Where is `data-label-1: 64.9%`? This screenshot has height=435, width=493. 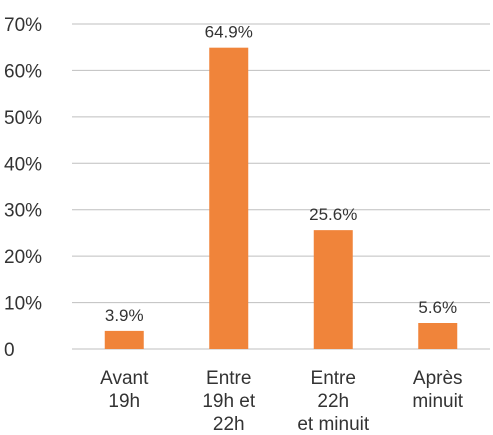
data-label-1: 64.9% is located at coordinates (229, 32).